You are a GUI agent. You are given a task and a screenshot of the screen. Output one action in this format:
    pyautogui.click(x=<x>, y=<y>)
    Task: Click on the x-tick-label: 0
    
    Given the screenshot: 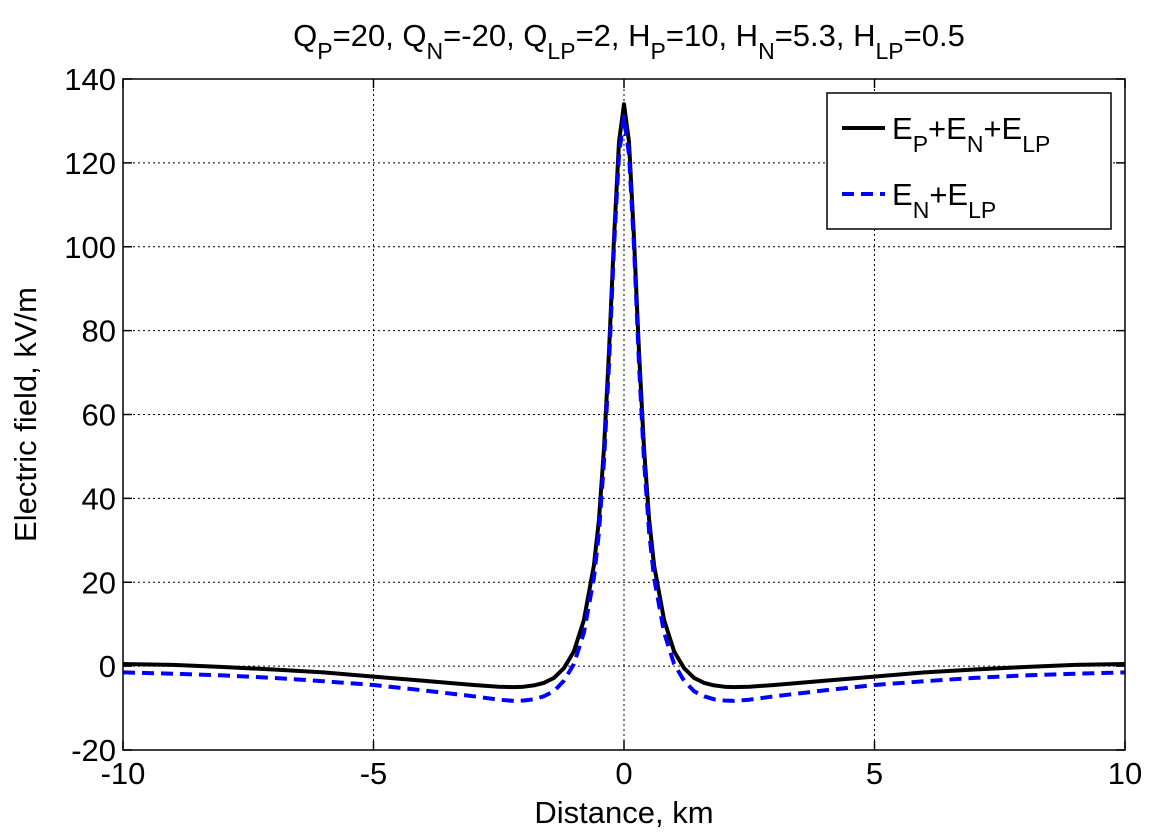 What is the action you would take?
    pyautogui.click(x=623, y=773)
    